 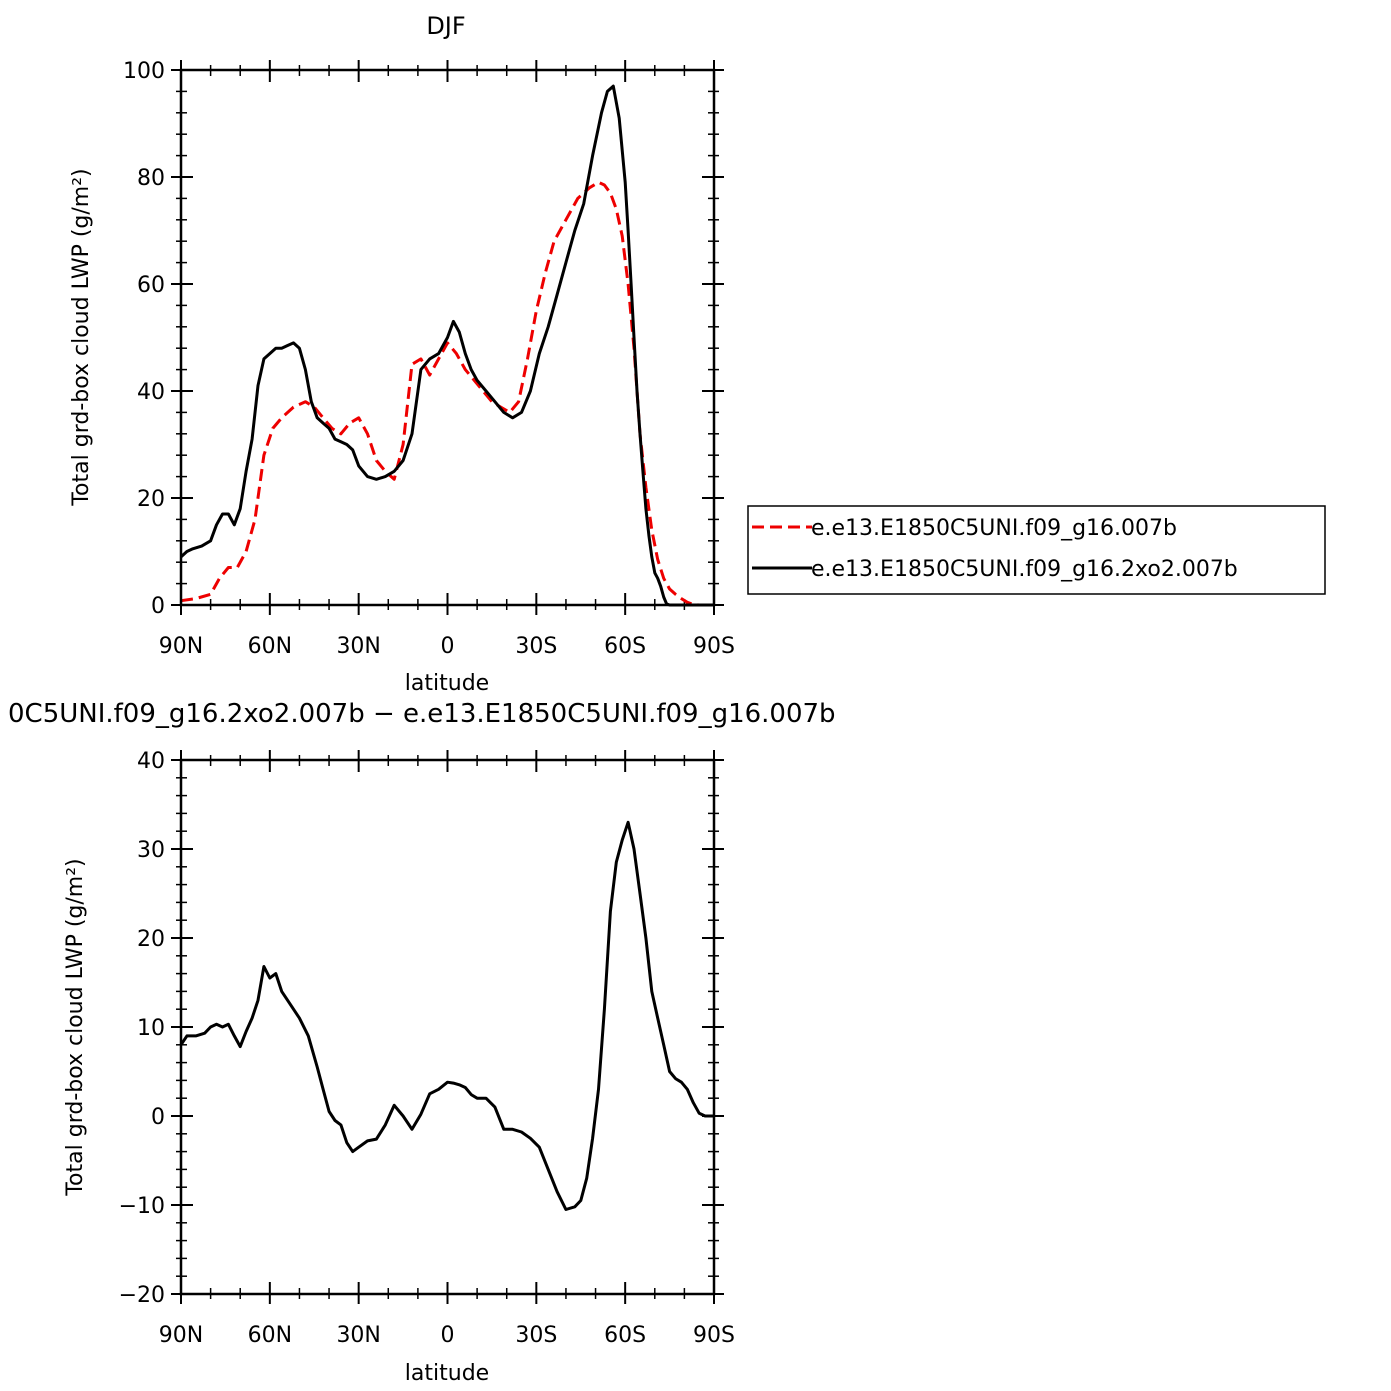 What do you see at coordinates (142, 1295) in the screenshot?
I see `y-tick-label: −20` at bounding box center [142, 1295].